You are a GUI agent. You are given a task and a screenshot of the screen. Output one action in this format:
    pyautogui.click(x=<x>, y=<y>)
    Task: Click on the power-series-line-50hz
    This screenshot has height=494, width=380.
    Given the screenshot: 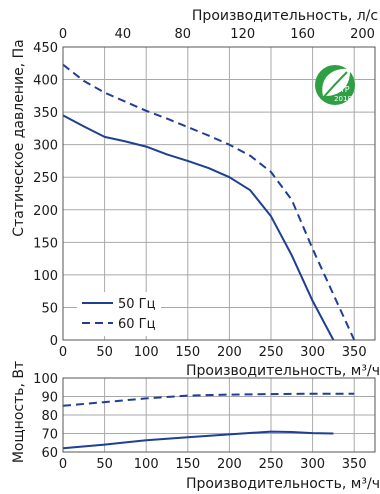 What is the action you would take?
    pyautogui.click(x=198, y=440)
    